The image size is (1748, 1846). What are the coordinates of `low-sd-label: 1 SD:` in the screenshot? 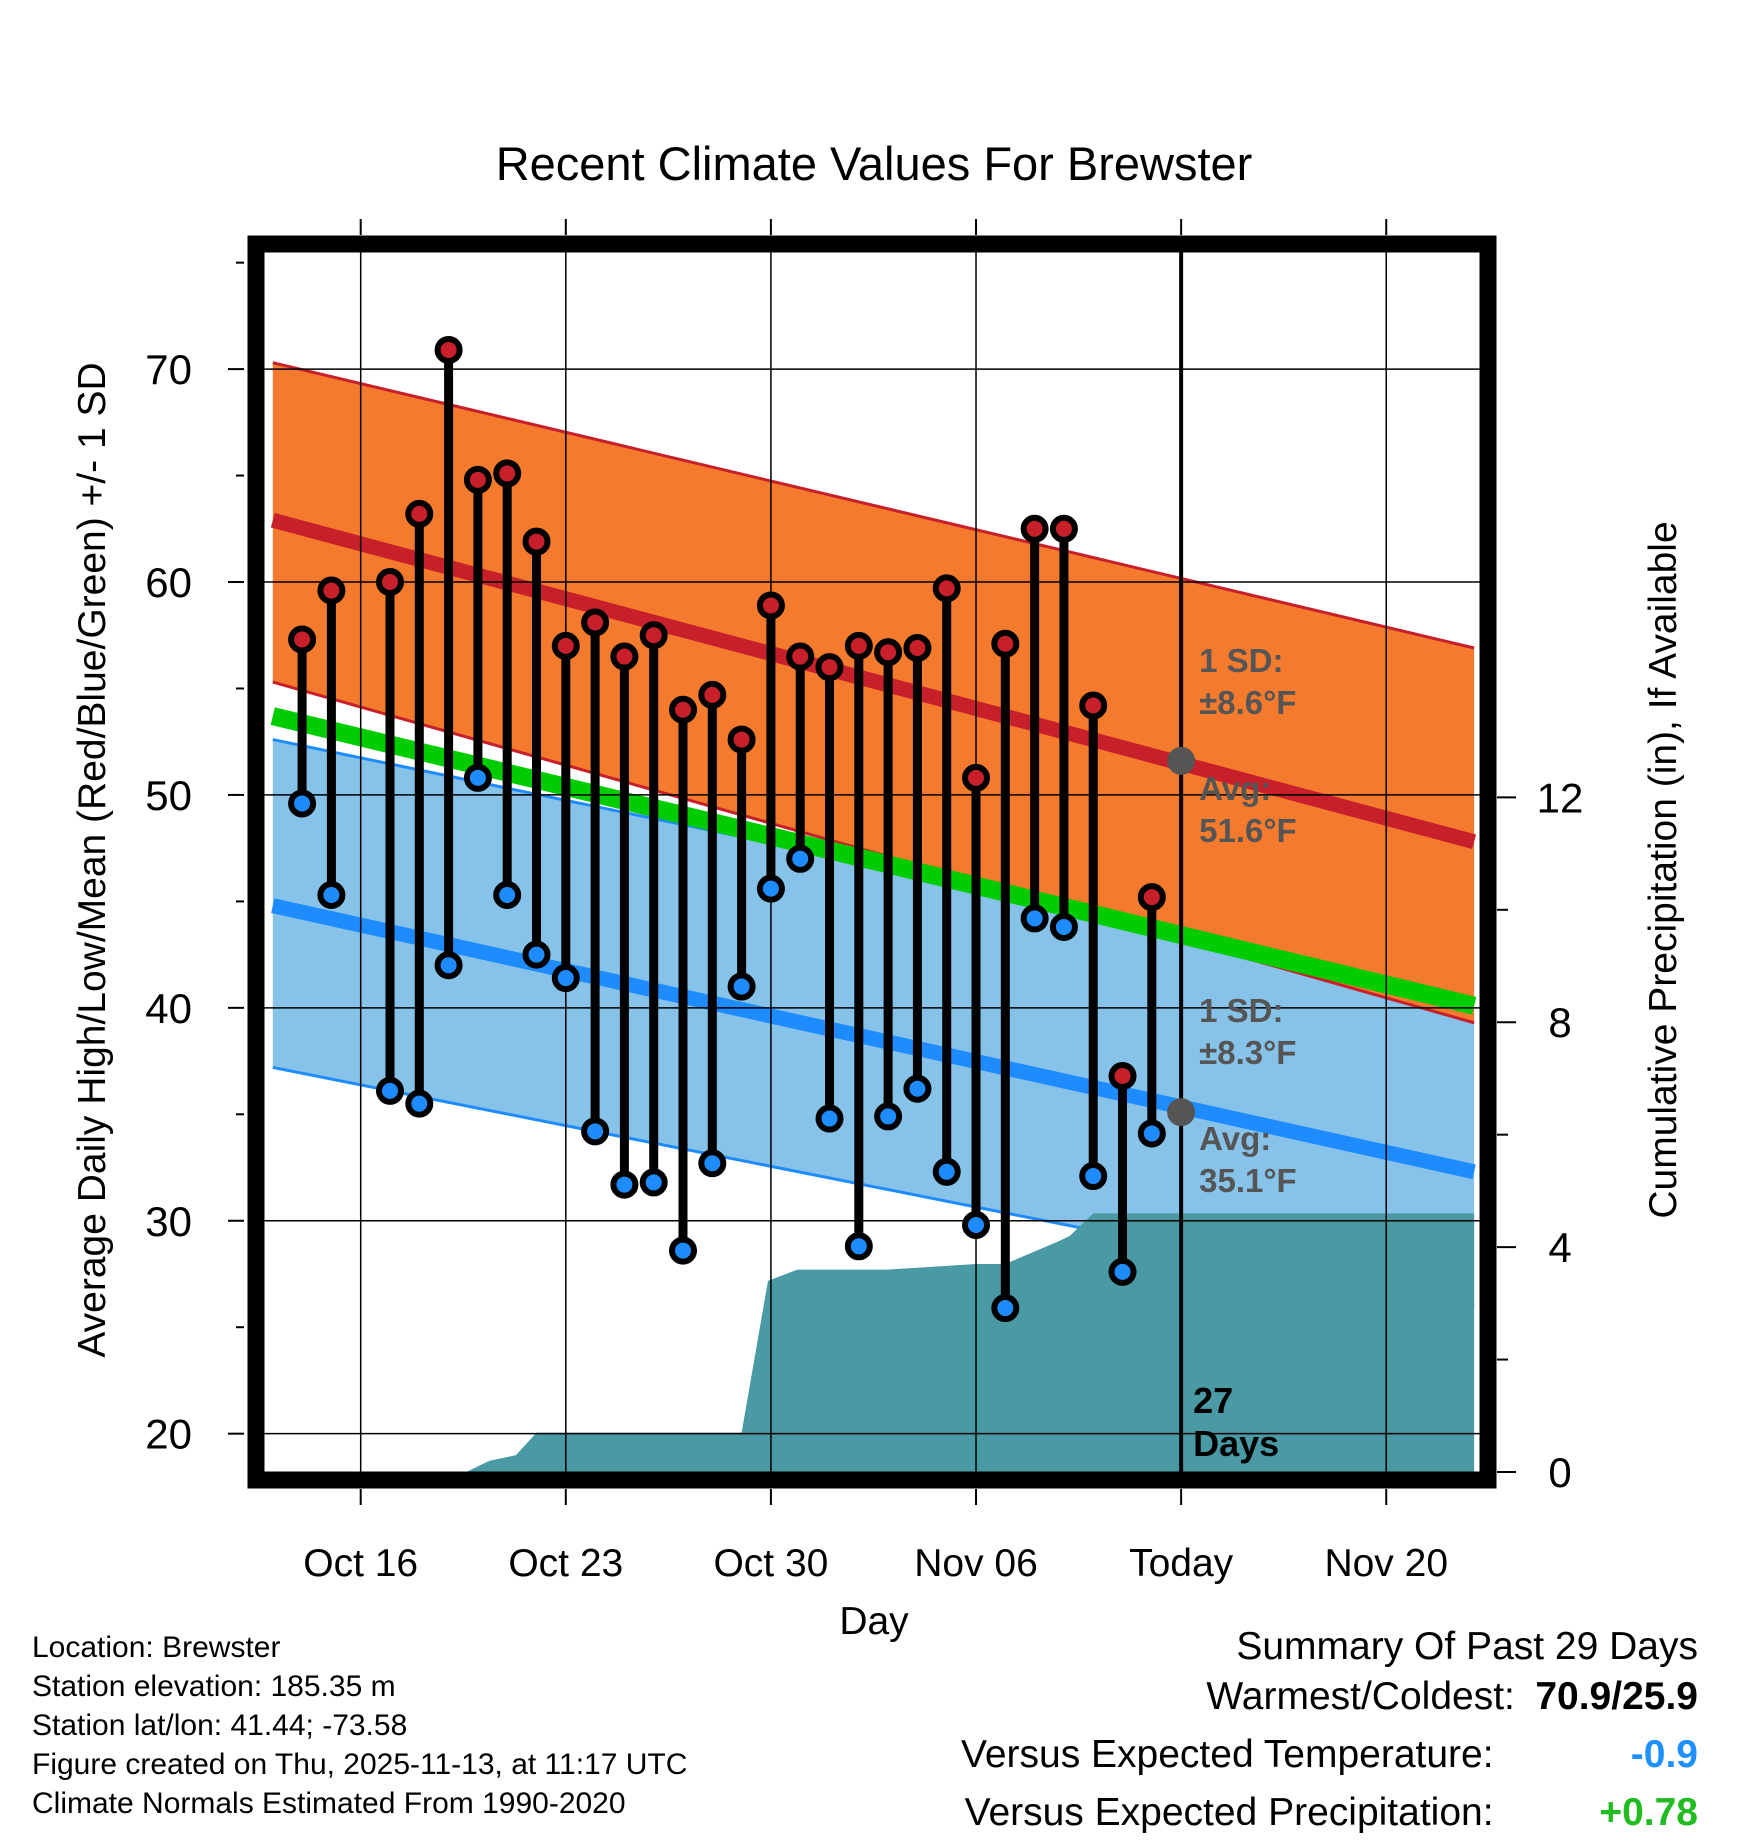 It's located at (1241, 1010).